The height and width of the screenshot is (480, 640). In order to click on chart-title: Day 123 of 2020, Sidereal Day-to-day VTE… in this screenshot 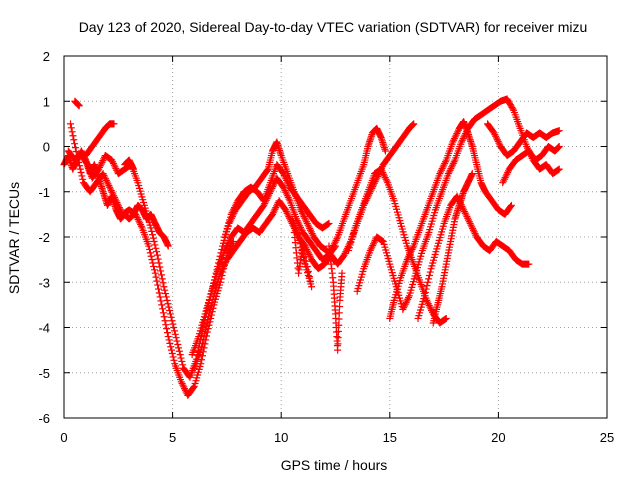, I will do `click(333, 27)`.